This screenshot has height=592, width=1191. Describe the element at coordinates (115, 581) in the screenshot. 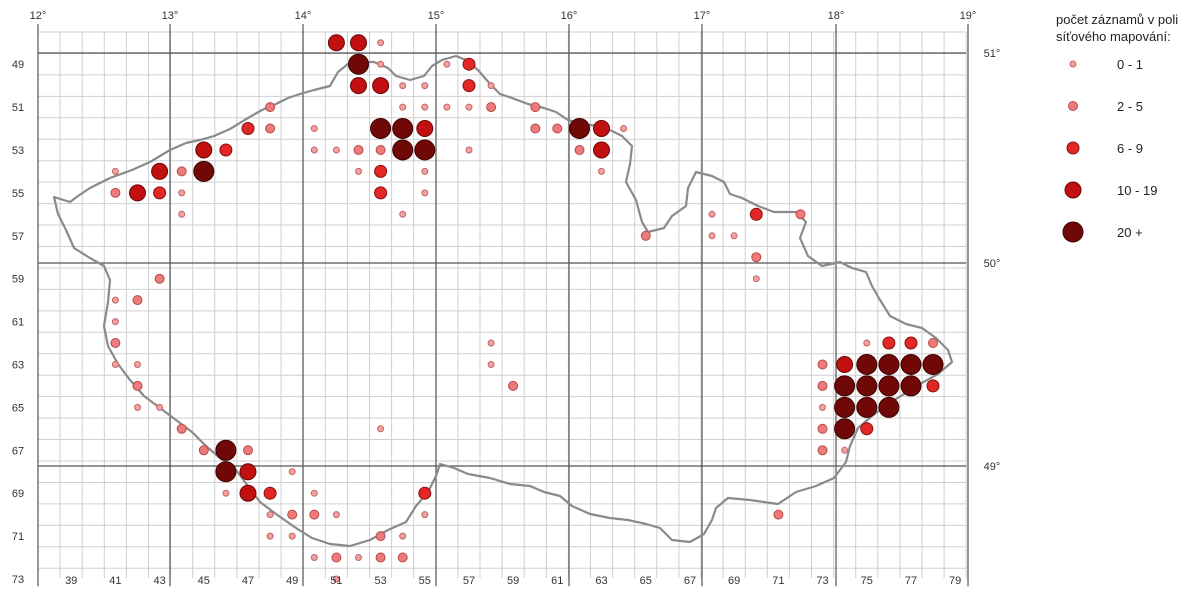

I see `column-label: 41` at that location.